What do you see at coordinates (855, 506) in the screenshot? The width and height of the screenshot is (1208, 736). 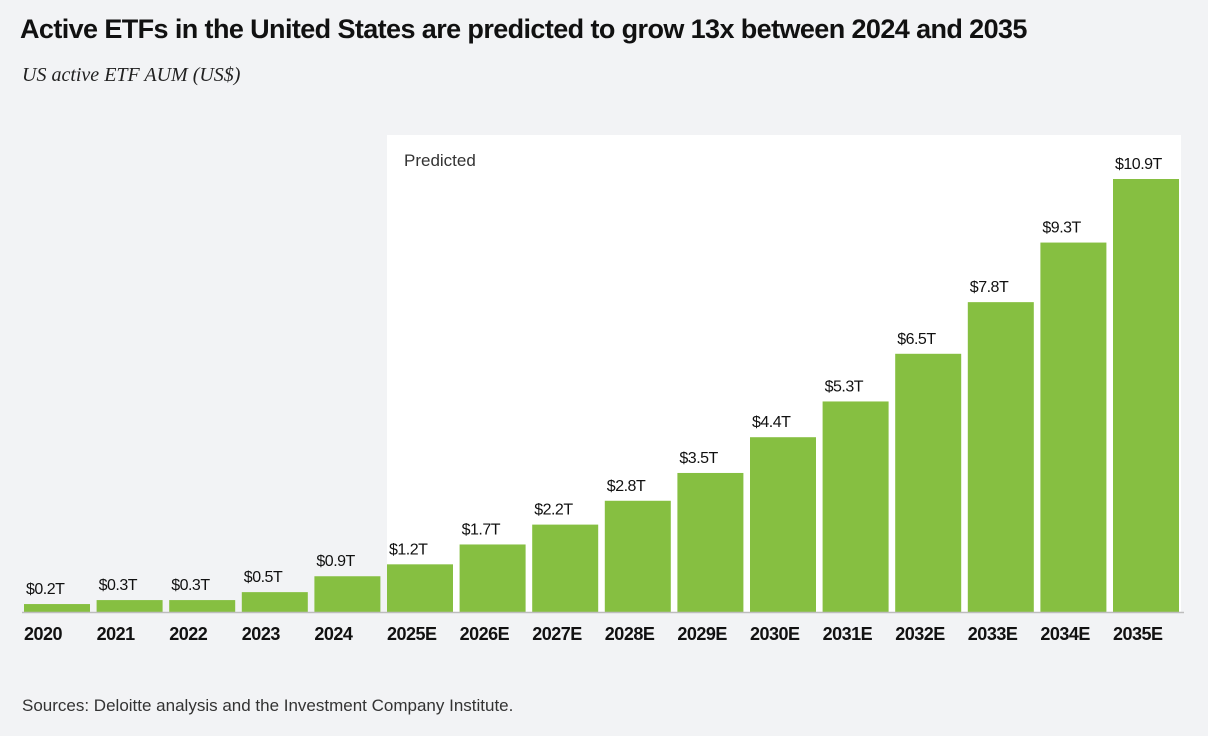 I see `bar-2031E` at bounding box center [855, 506].